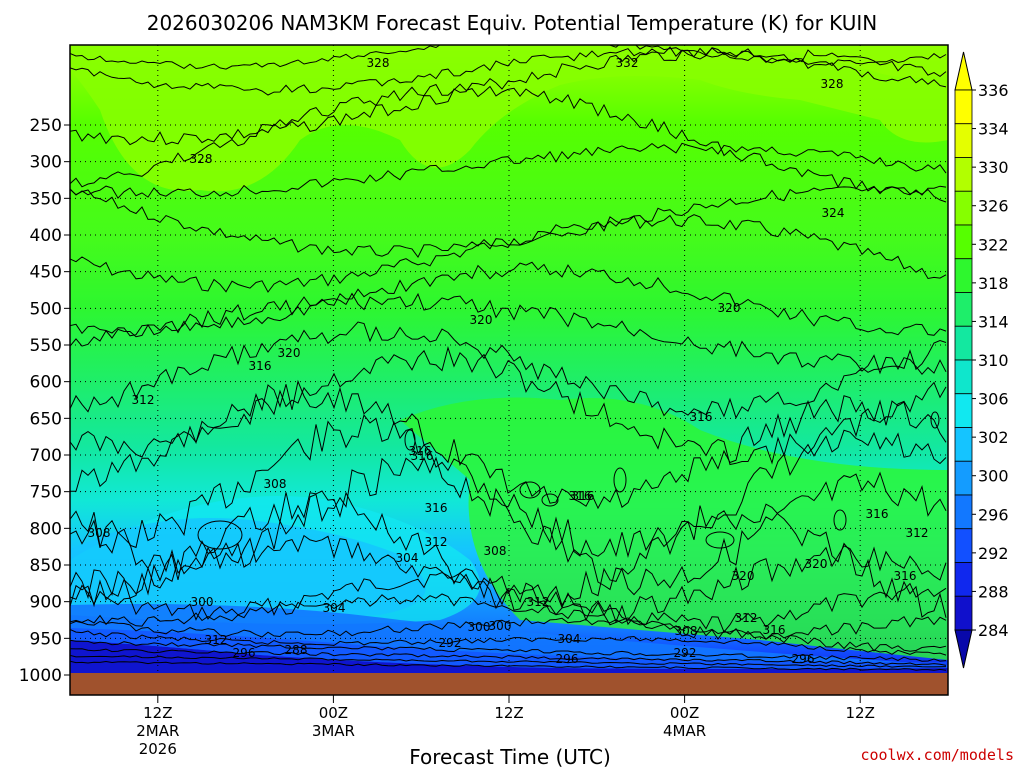 The width and height of the screenshot is (1024, 768). What do you see at coordinates (993, 90) in the screenshot?
I see `colorbar-label: 336` at bounding box center [993, 90].